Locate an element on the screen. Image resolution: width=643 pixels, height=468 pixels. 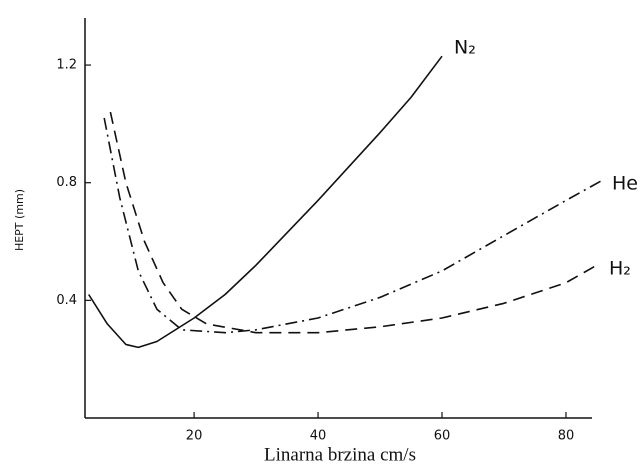
x-axis-label: Linarna brzina cm/s is located at coordinates (340, 454).